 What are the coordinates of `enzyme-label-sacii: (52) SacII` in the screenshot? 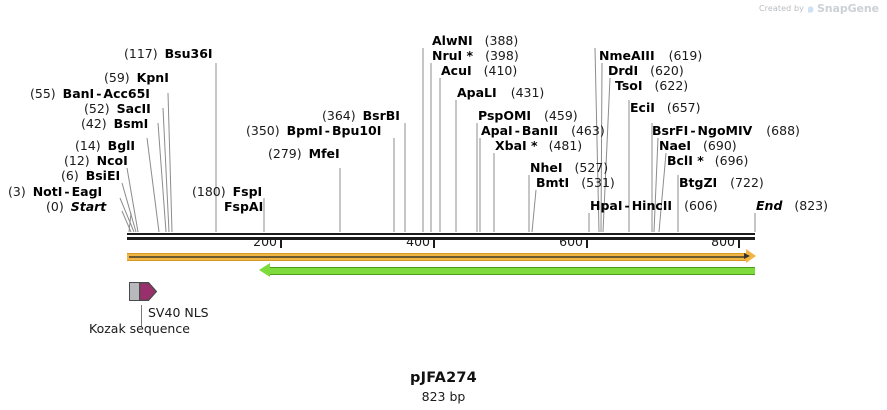 It's located at (117, 109).